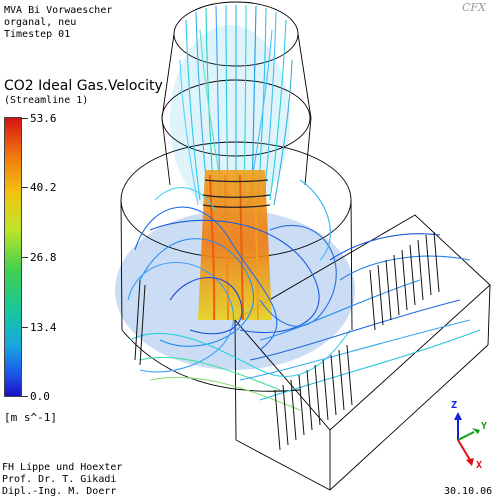 The image size is (500, 500). Describe the element at coordinates (58, 10) in the screenshot. I see `case-title: MVA Bi Vorwaescher` at that location.